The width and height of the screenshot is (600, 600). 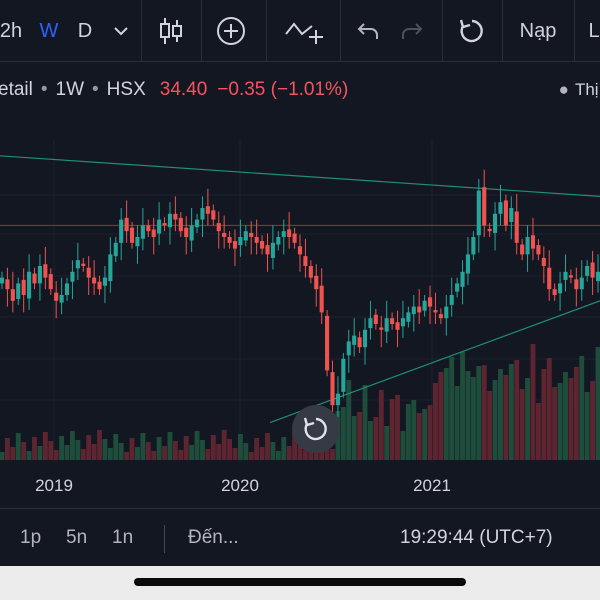 What do you see at coordinates (368, 31) in the screenshot?
I see `undo-button` at bounding box center [368, 31].